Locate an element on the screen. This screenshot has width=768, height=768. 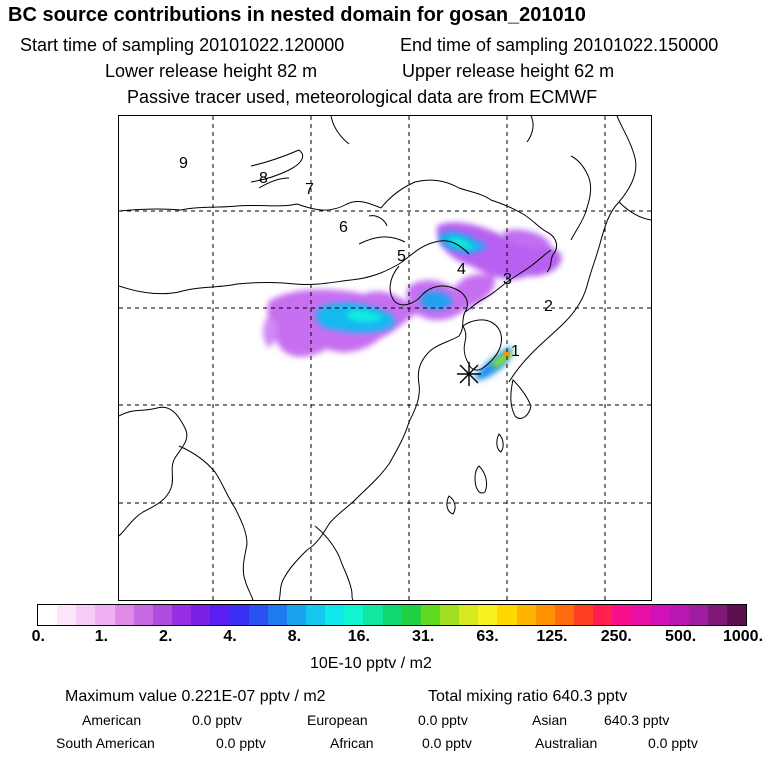
track-label-1: 1 is located at coordinates (515, 351).